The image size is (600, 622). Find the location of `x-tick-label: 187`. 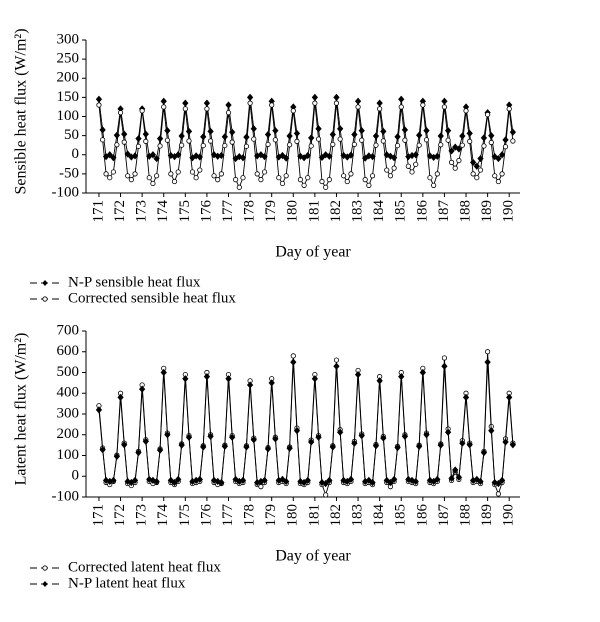

x-tick-label: 187 is located at coordinates (444, 515).